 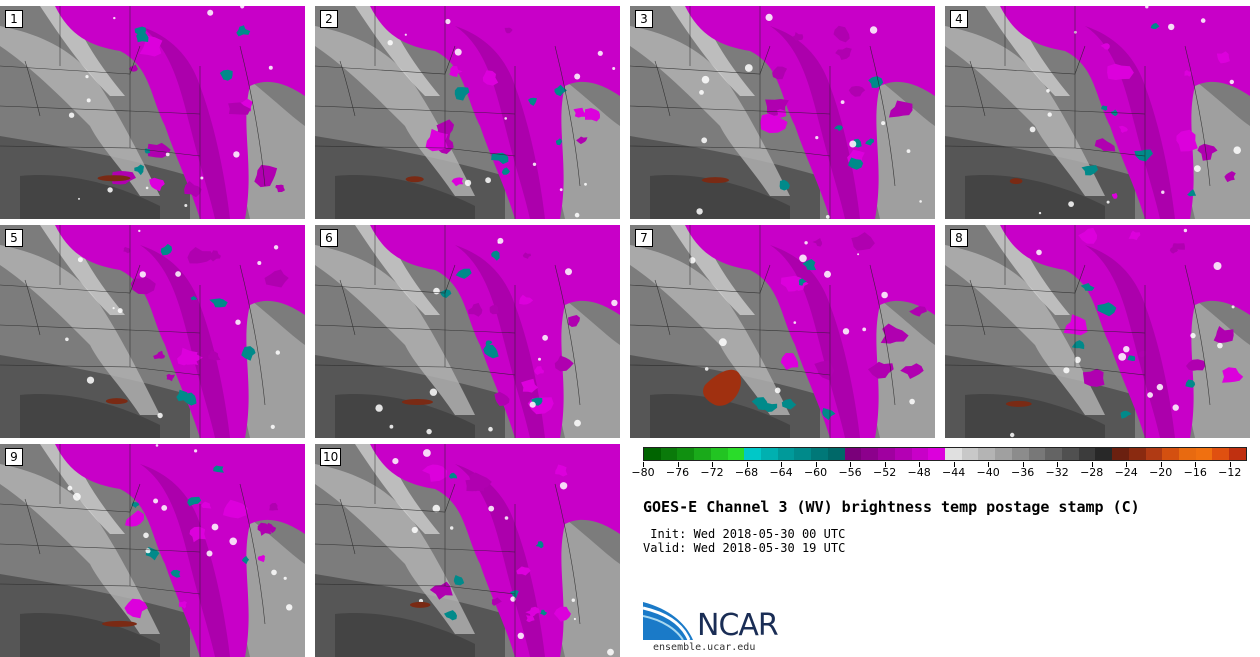 I want to click on stamp-panel-2: 2, so click(x=467, y=112).